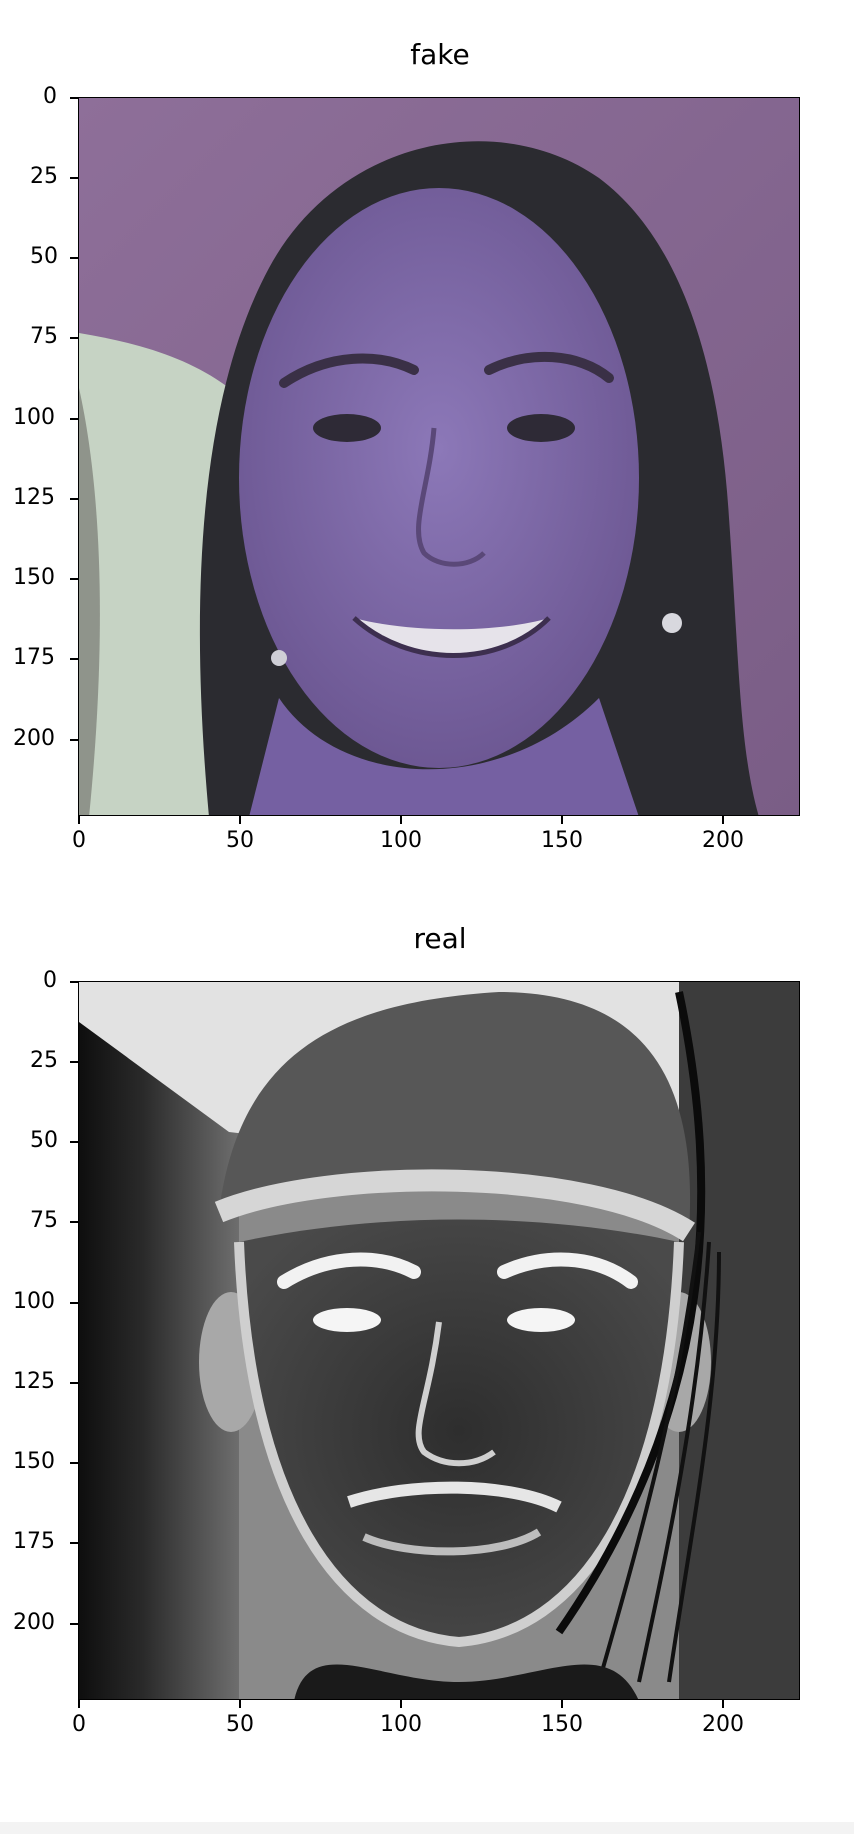 This screenshot has height=1834, width=854. Describe the element at coordinates (427, 1828) in the screenshot. I see `bottom-scroll-strip` at that location.